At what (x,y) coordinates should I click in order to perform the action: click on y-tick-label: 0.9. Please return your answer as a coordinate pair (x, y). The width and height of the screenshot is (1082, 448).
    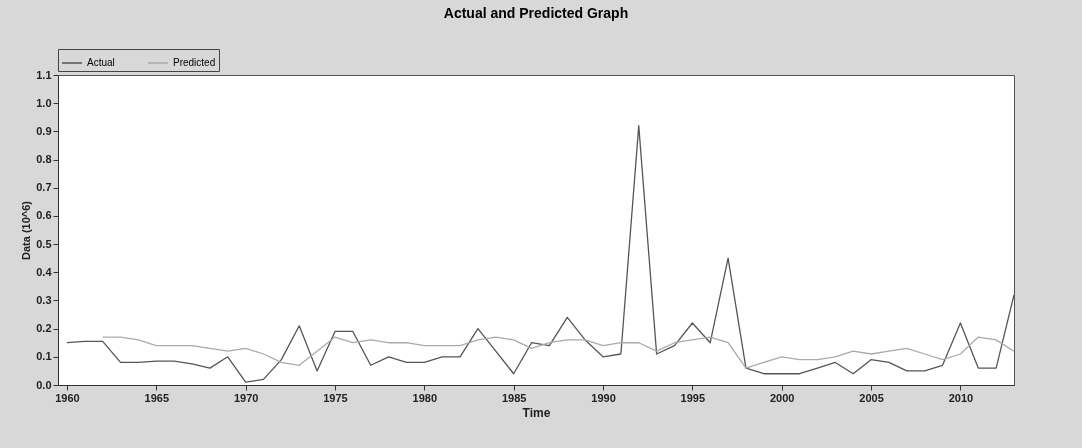
    Looking at the image, I should click on (44, 130).